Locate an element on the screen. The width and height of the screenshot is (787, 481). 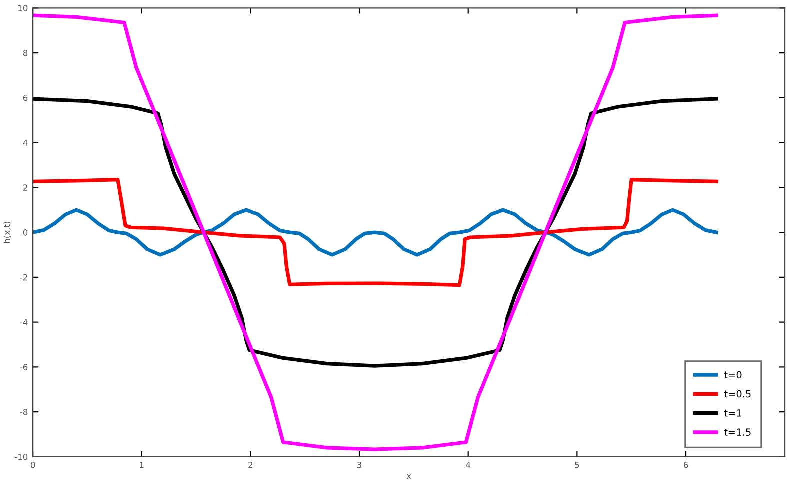
line-series is located at coordinates (375, 232).